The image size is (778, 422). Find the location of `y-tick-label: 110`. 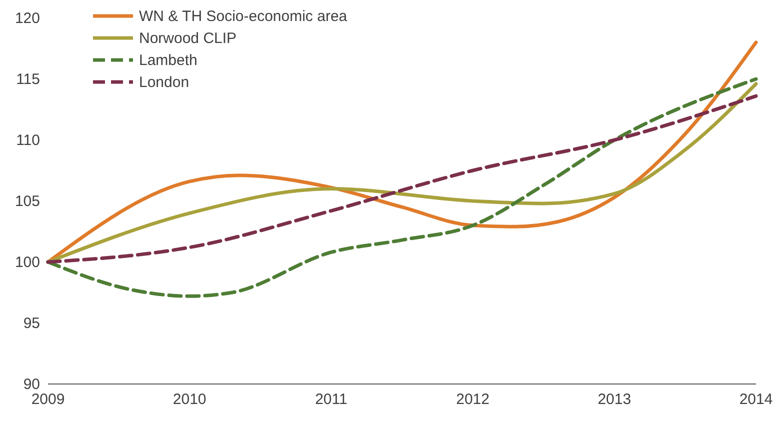

y-tick-label: 110 is located at coordinates (28, 140).